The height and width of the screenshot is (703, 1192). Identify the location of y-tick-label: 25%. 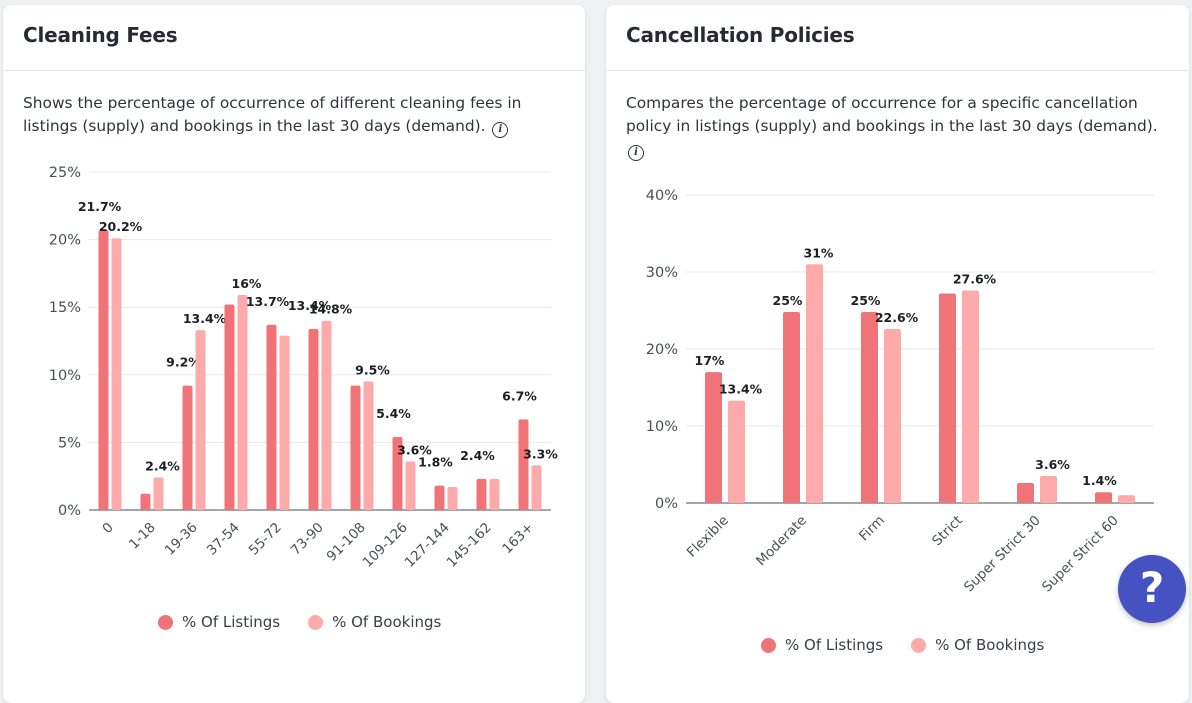
(65, 173).